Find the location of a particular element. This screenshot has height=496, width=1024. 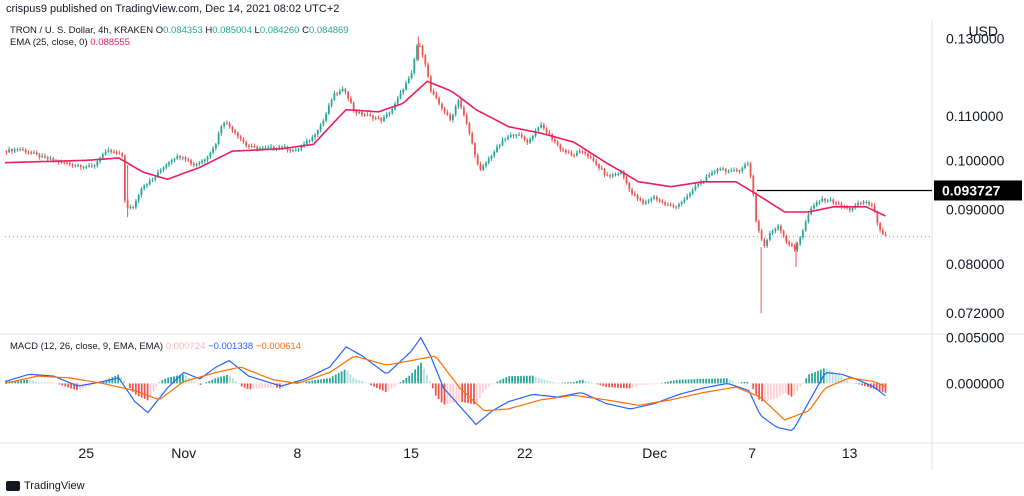

price-tick-label: 0.090000 is located at coordinates (975, 209).